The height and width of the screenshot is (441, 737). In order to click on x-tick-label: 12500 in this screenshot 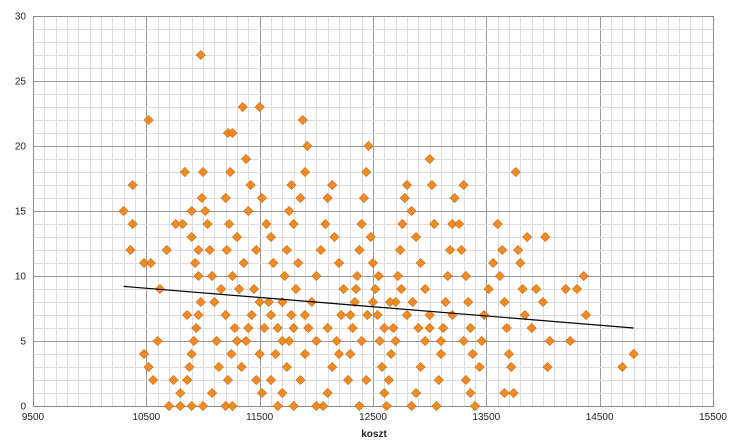, I will do `click(373, 417)`.